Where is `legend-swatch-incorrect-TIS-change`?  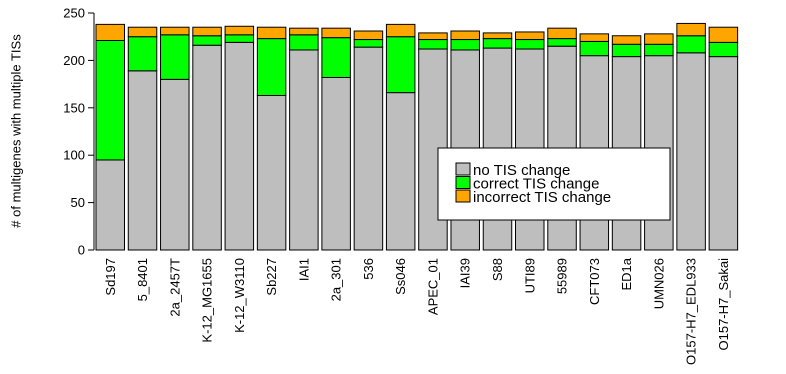 legend-swatch-incorrect-TIS-change is located at coordinates (463, 196).